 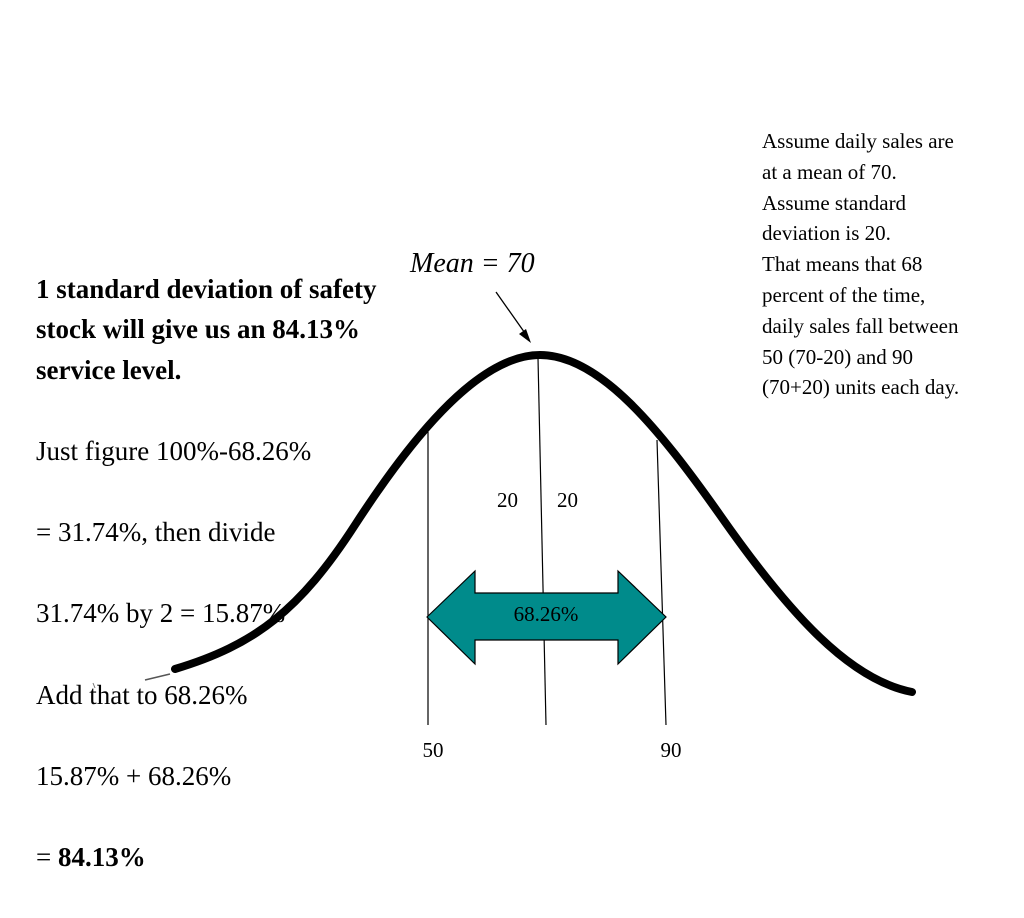 I want to click on calc-step-2: = 31.74%, then divide, so click(x=156, y=532).